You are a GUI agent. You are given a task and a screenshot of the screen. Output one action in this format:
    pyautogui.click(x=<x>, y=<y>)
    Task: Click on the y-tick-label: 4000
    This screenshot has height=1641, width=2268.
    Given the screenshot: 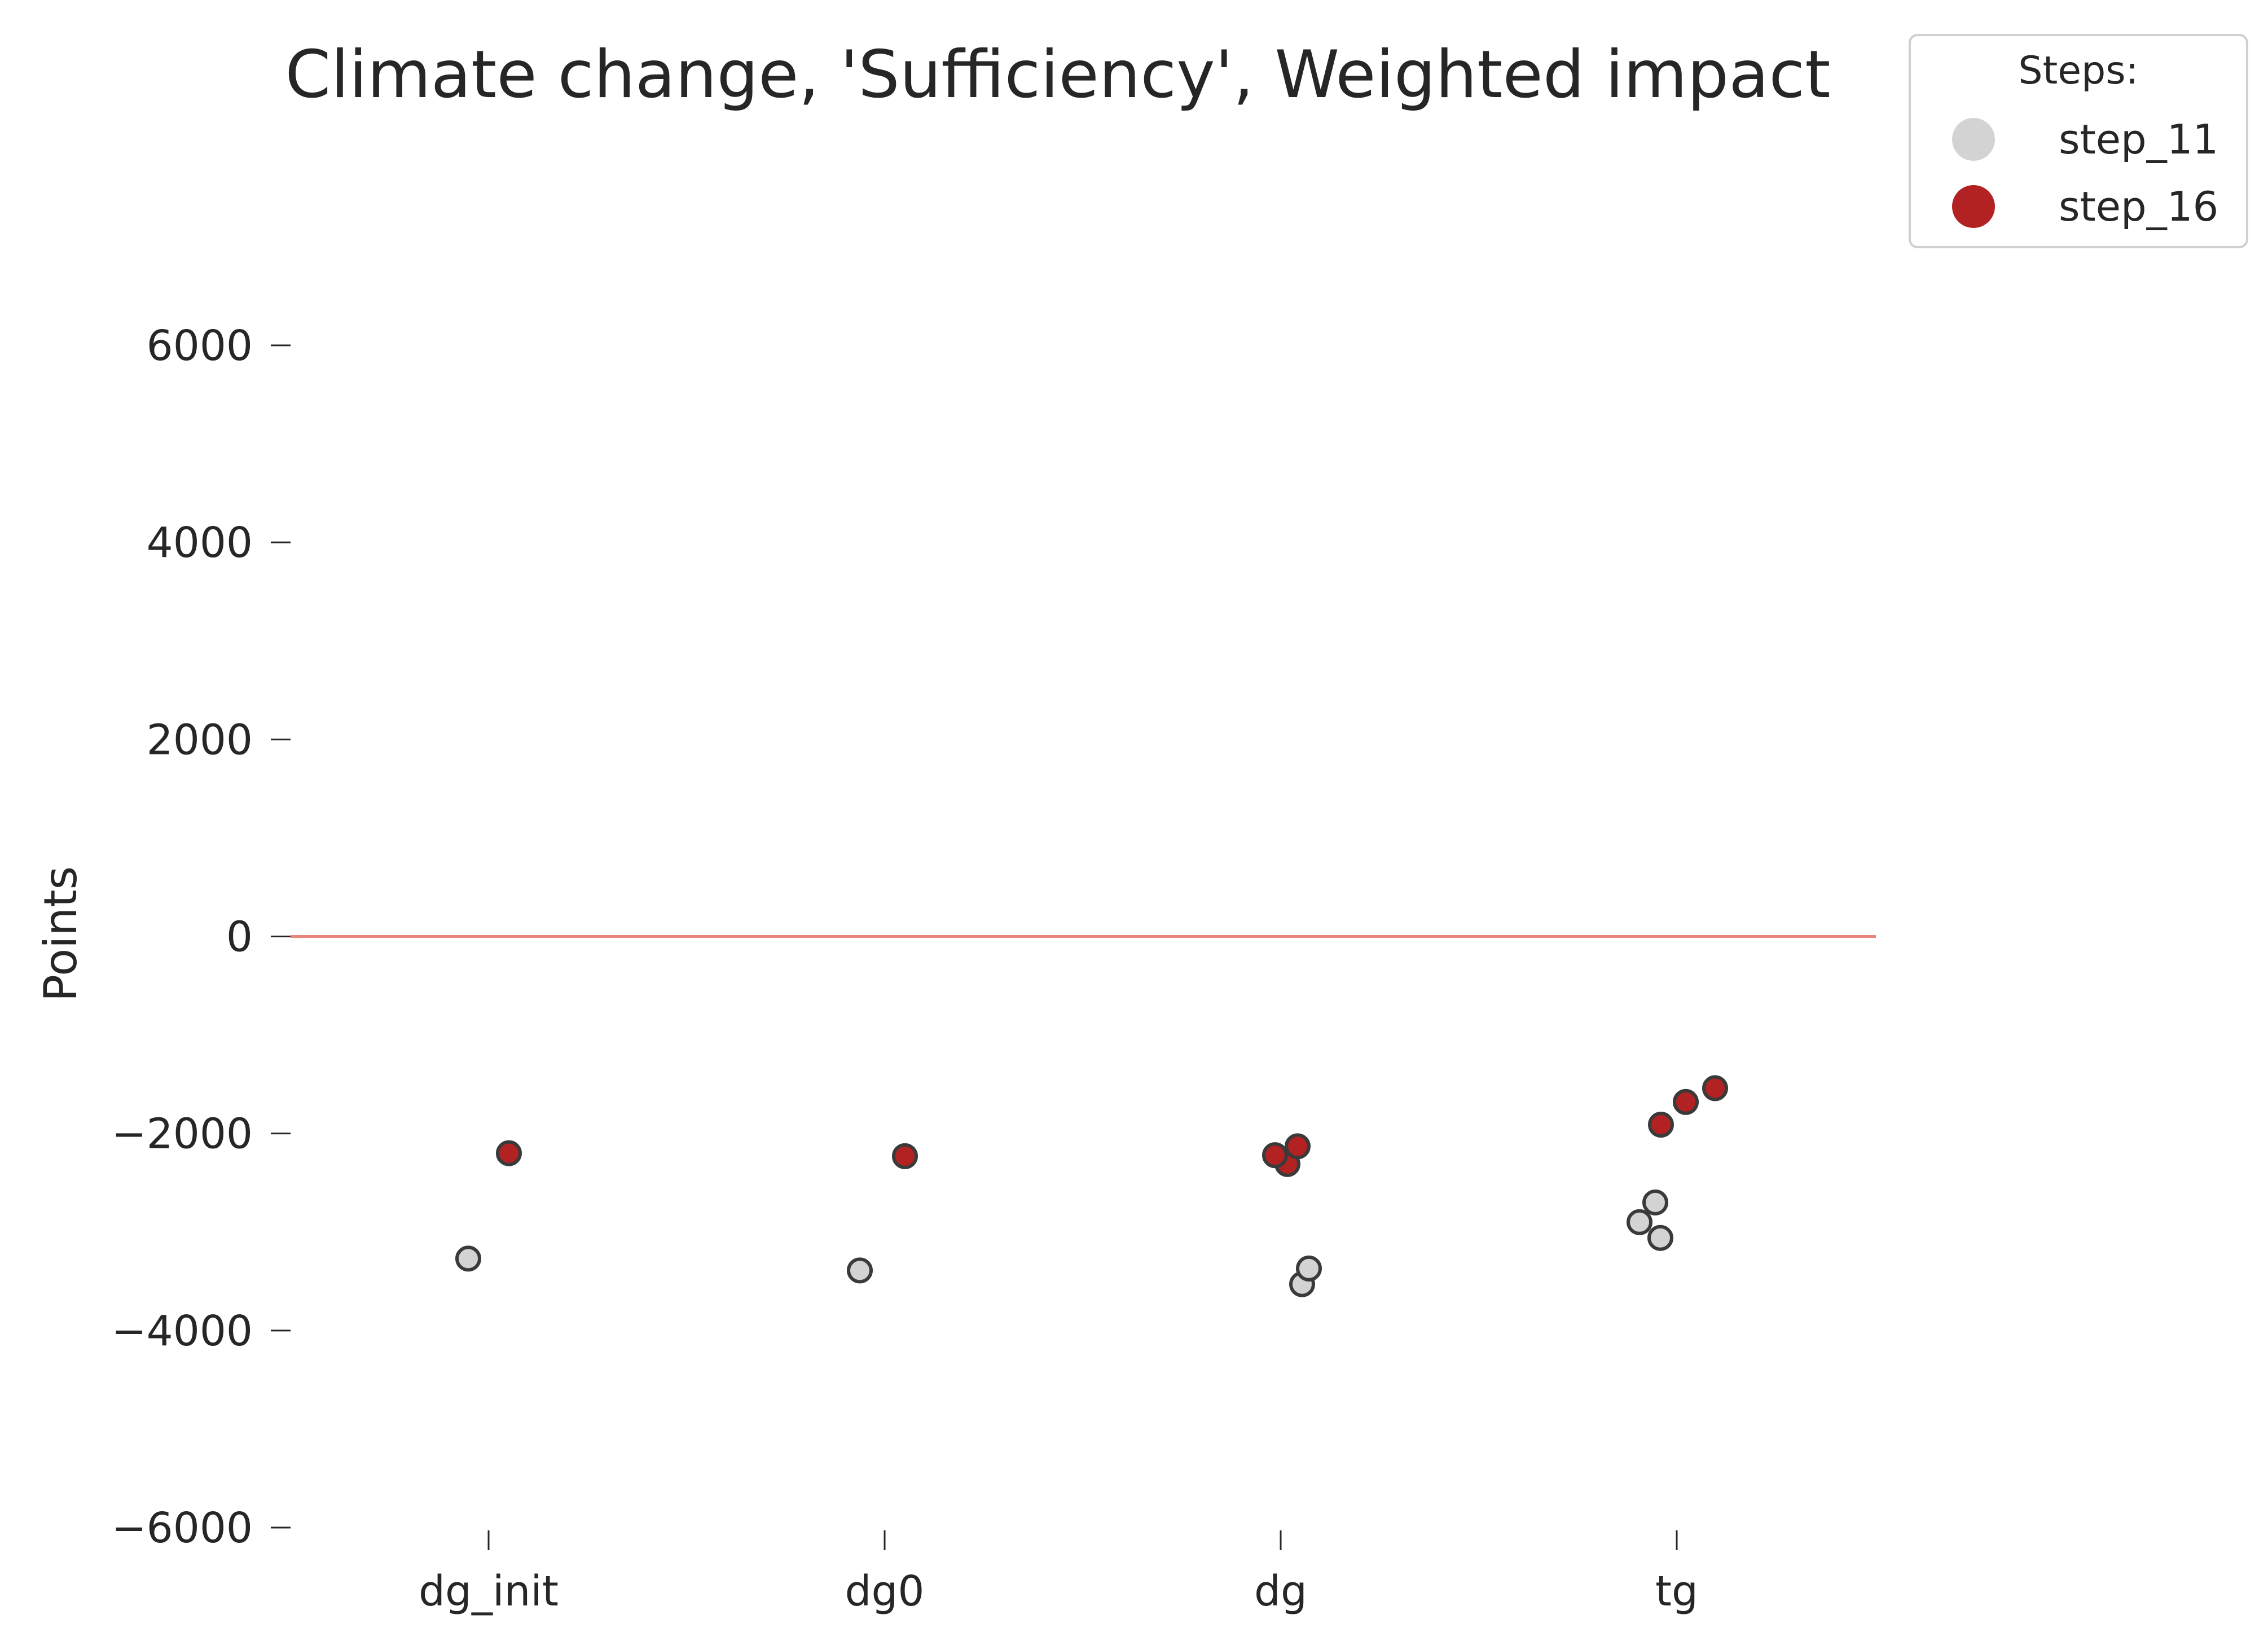 What is the action you would take?
    pyautogui.click(x=200, y=543)
    